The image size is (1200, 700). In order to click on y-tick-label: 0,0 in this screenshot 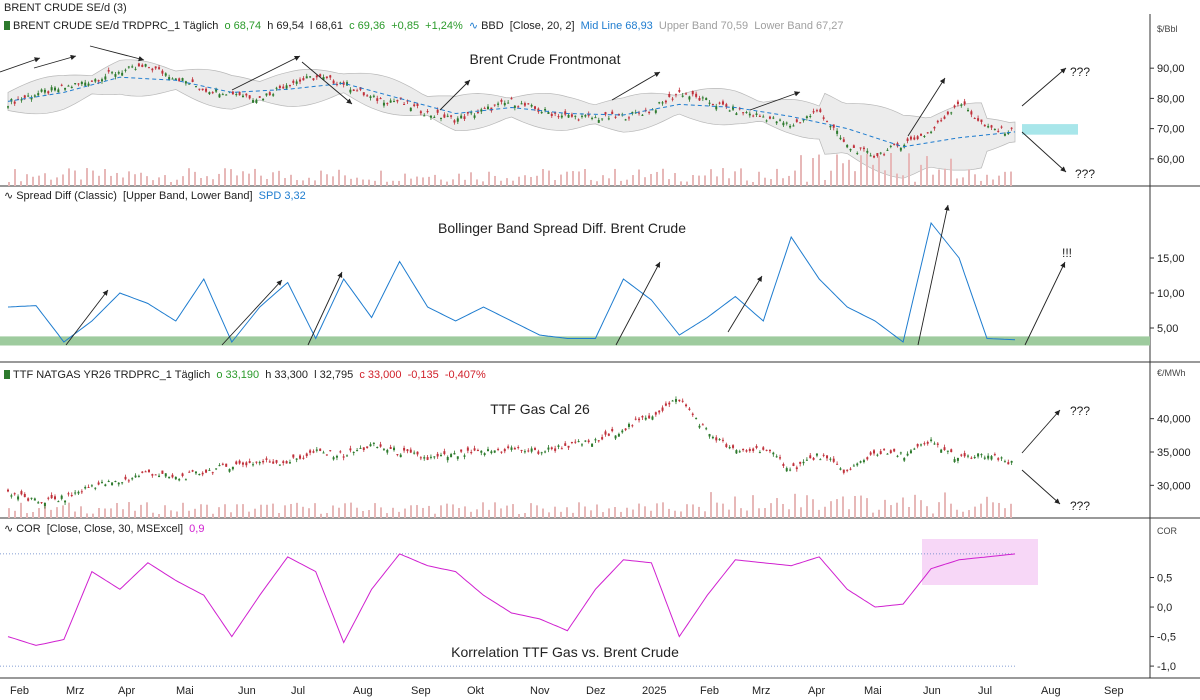, I will do `click(1164, 608)`.